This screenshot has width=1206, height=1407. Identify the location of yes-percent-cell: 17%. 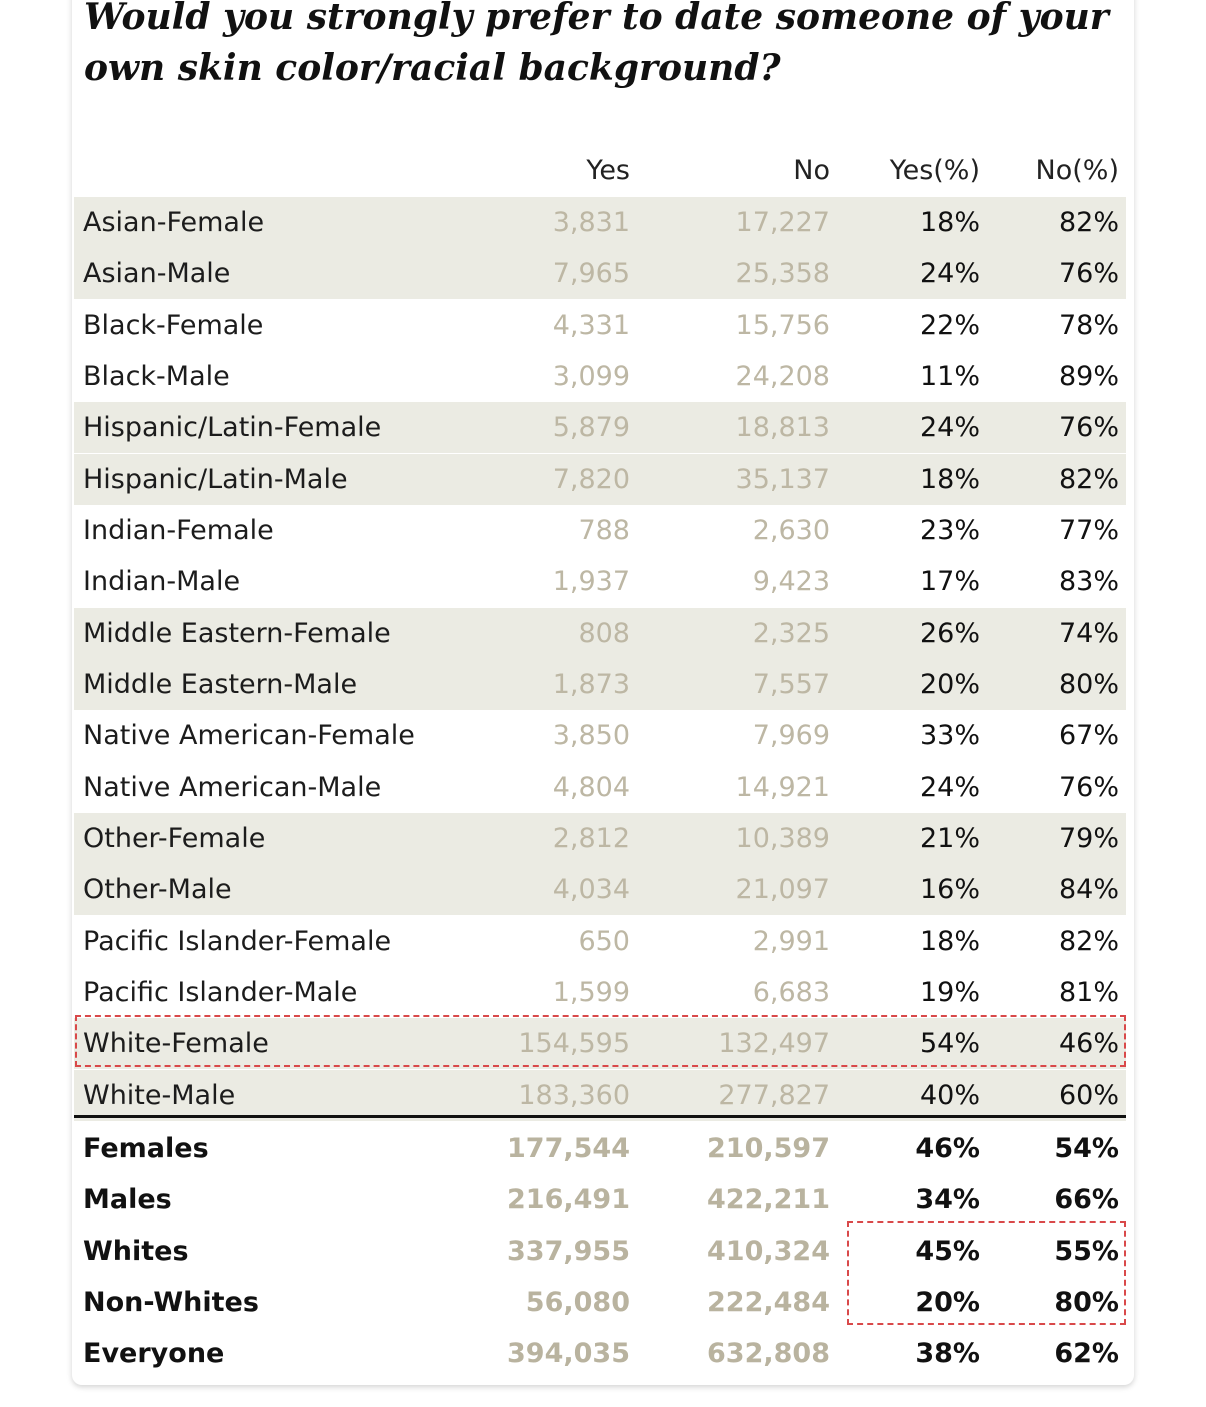
(949, 582).